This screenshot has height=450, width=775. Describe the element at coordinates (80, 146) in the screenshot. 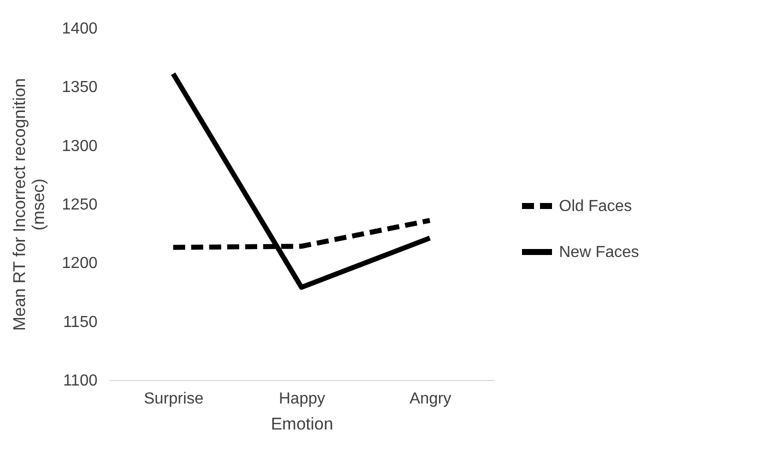

I see `y-tick-label: 1300` at that location.